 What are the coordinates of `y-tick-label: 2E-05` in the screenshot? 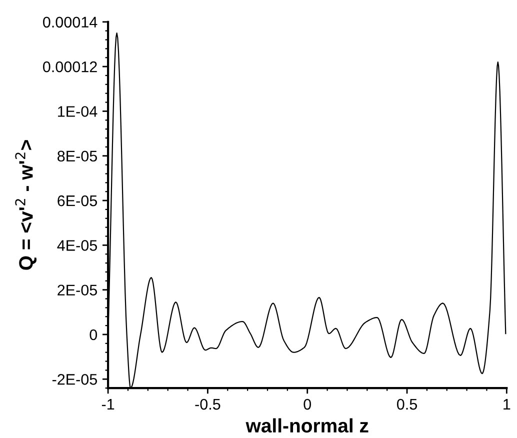 It's located at (77, 290).